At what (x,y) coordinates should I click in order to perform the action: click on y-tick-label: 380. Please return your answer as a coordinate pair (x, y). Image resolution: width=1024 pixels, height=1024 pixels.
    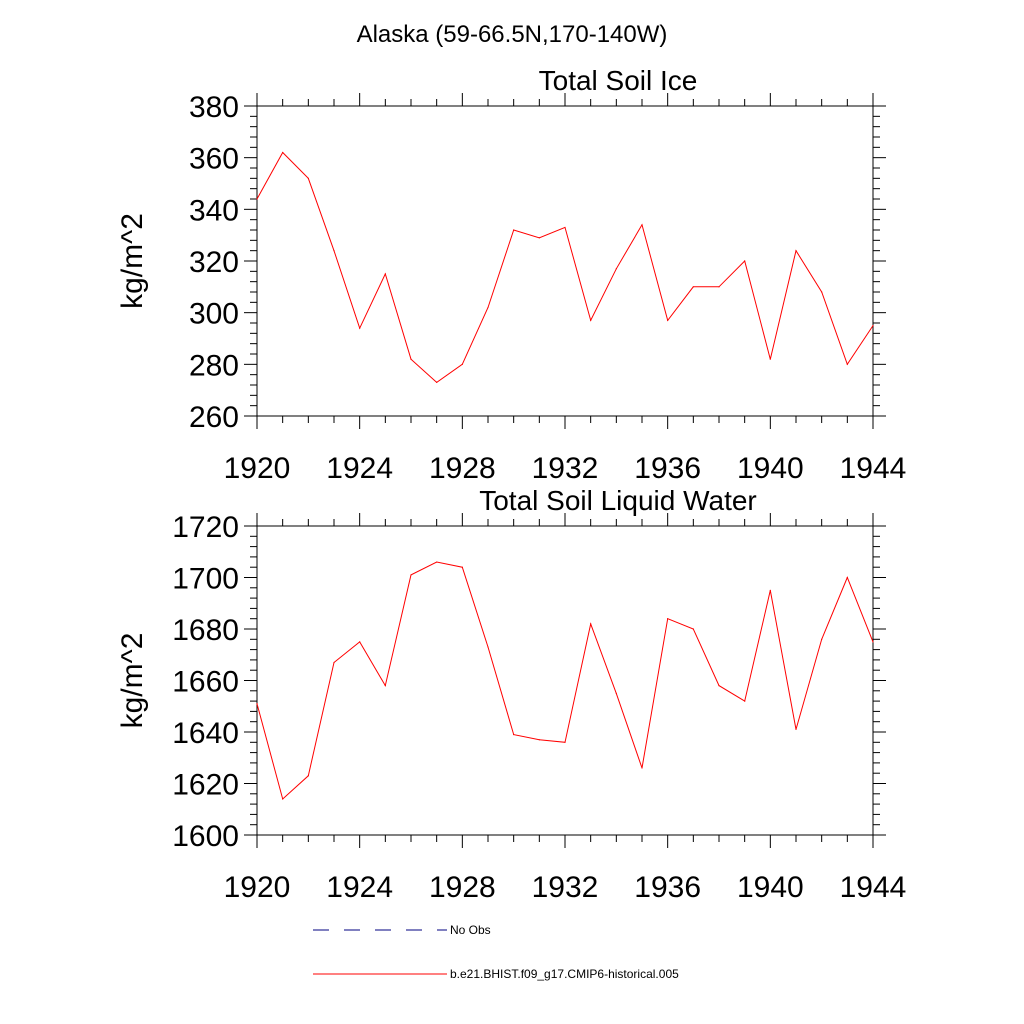
    Looking at the image, I should click on (214, 107).